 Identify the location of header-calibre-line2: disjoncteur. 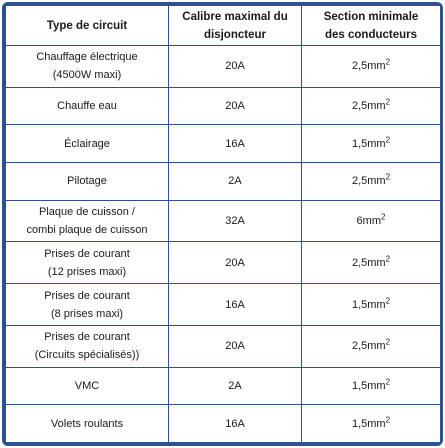
(235, 34).